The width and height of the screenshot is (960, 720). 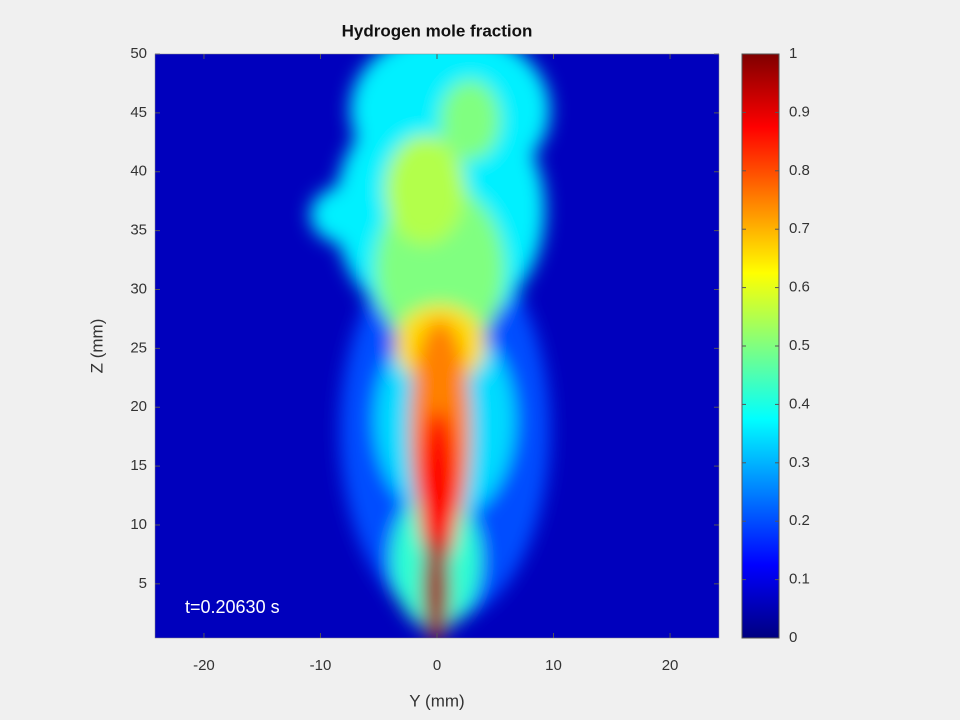 I want to click on colorbar-tick-label: 1, so click(x=793, y=53).